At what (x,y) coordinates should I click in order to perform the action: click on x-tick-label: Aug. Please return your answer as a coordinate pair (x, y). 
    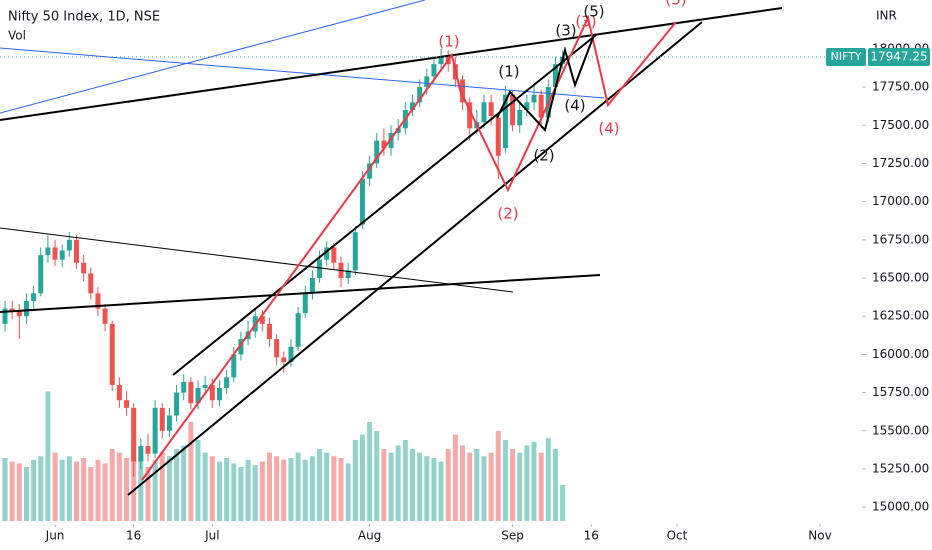
    Looking at the image, I should click on (369, 536).